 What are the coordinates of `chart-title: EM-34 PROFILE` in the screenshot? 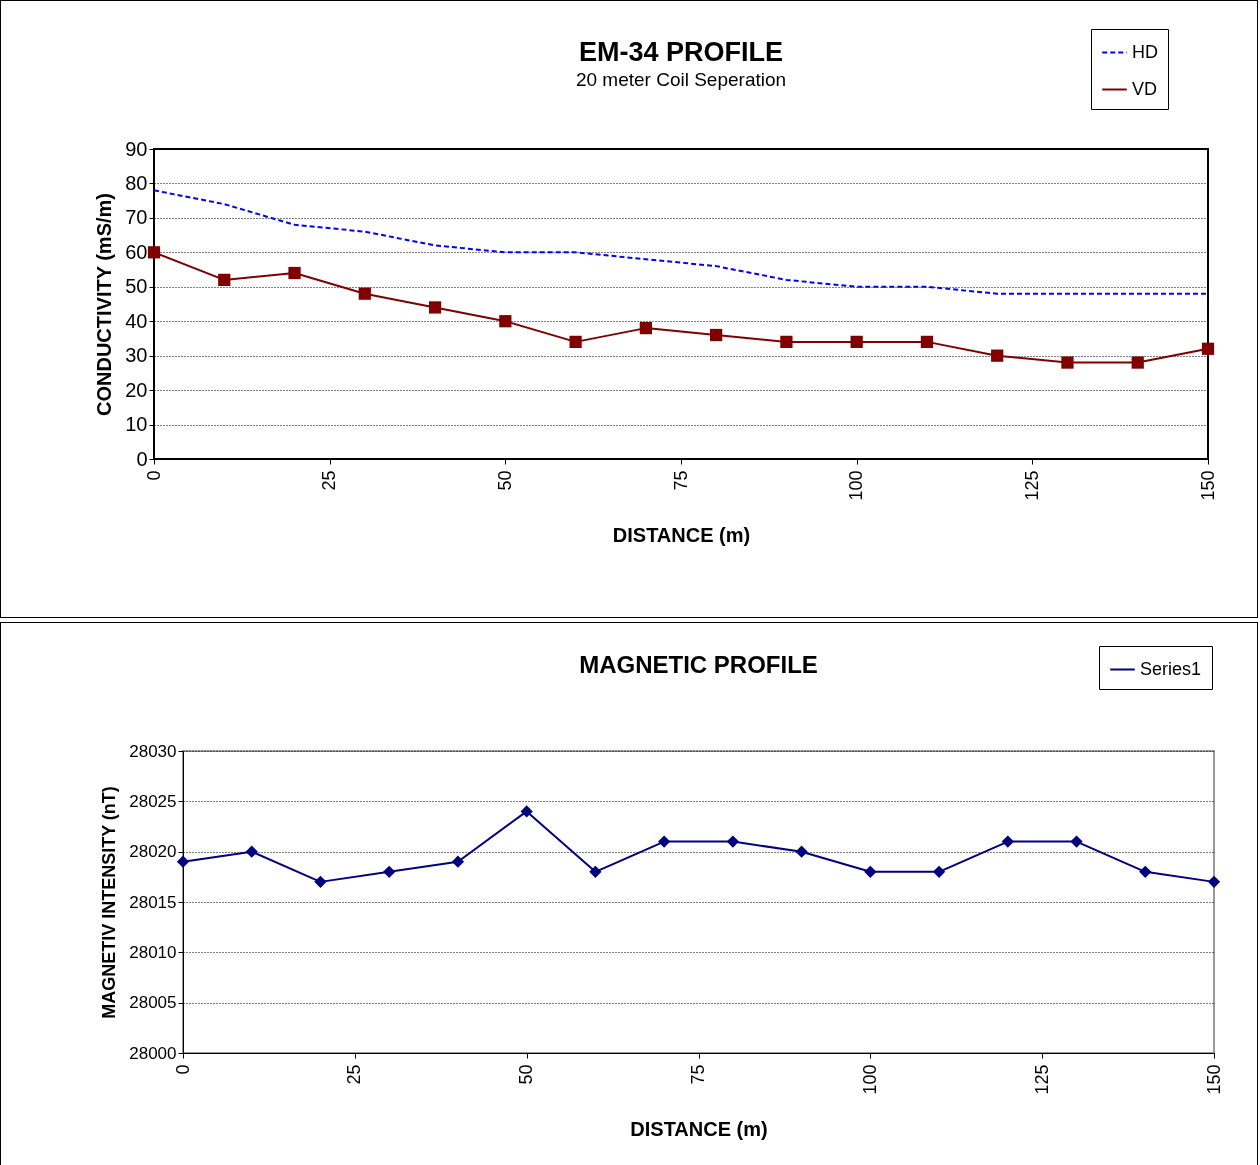 It's located at (681, 51).